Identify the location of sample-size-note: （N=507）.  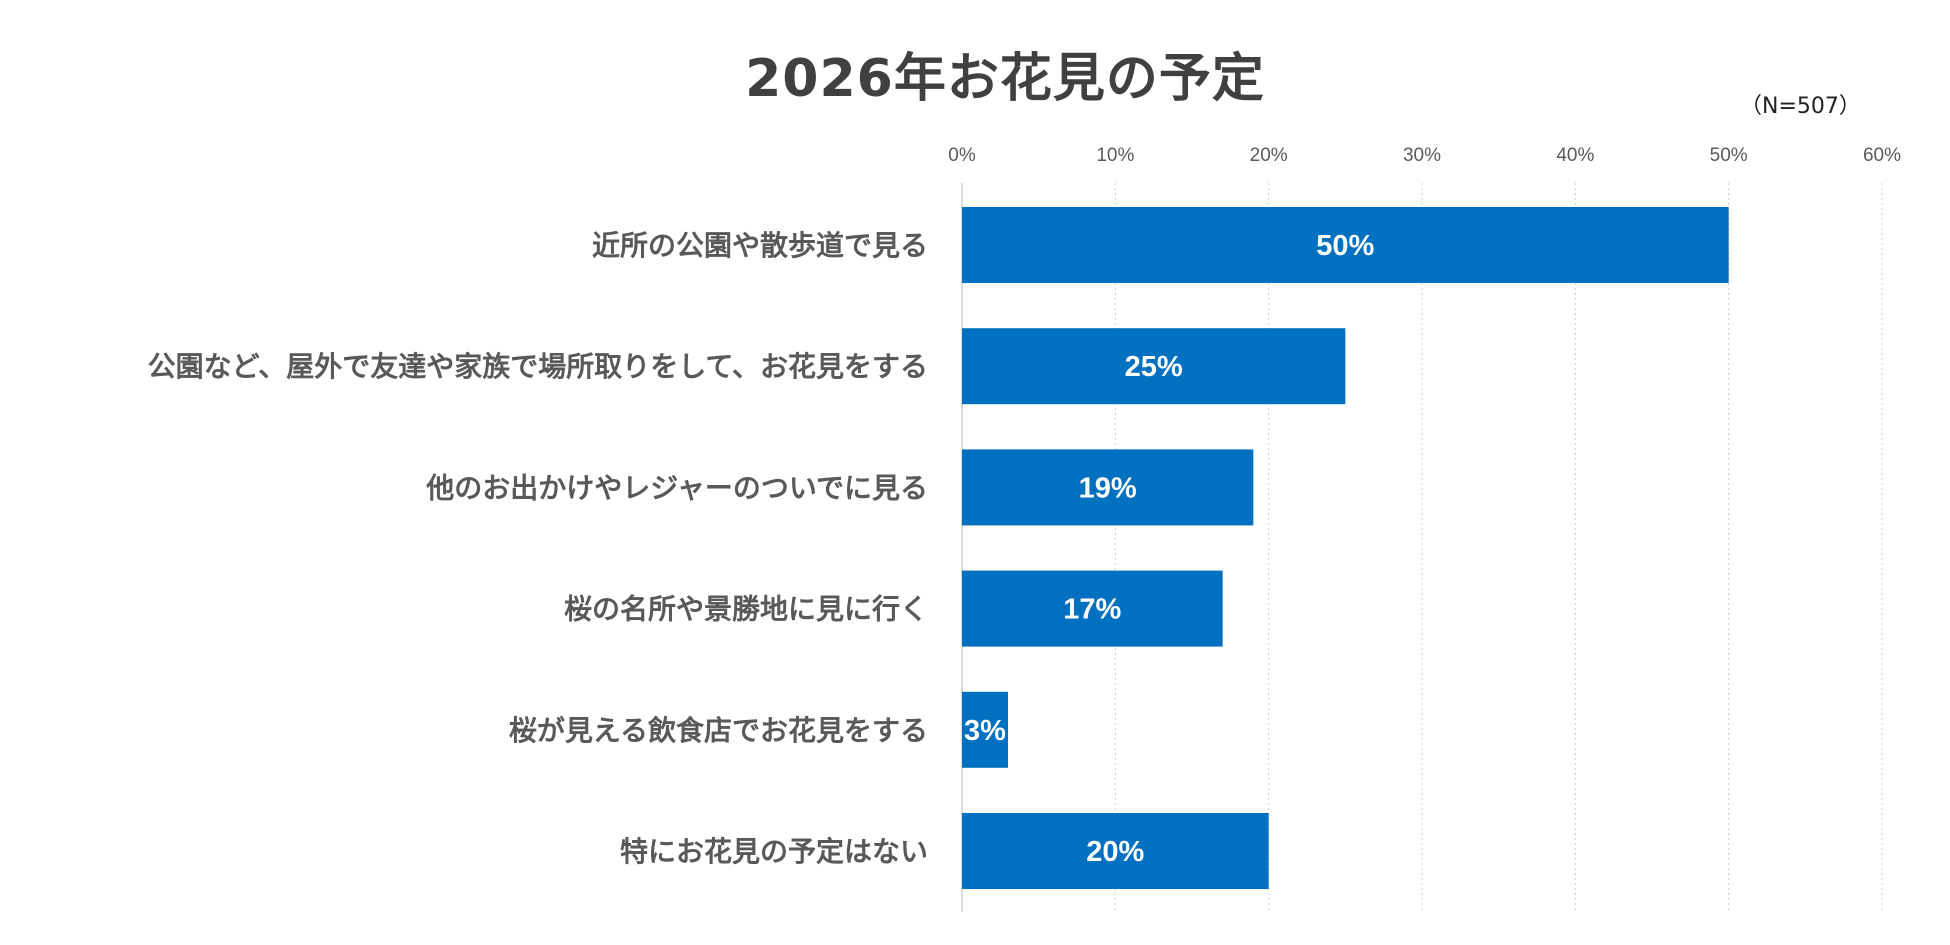
(1800, 106).